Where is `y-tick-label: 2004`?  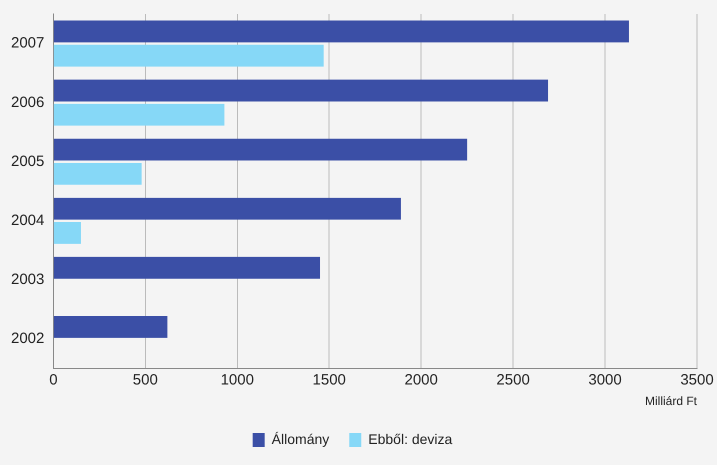
y-tick-label: 2004 is located at coordinates (27, 220).